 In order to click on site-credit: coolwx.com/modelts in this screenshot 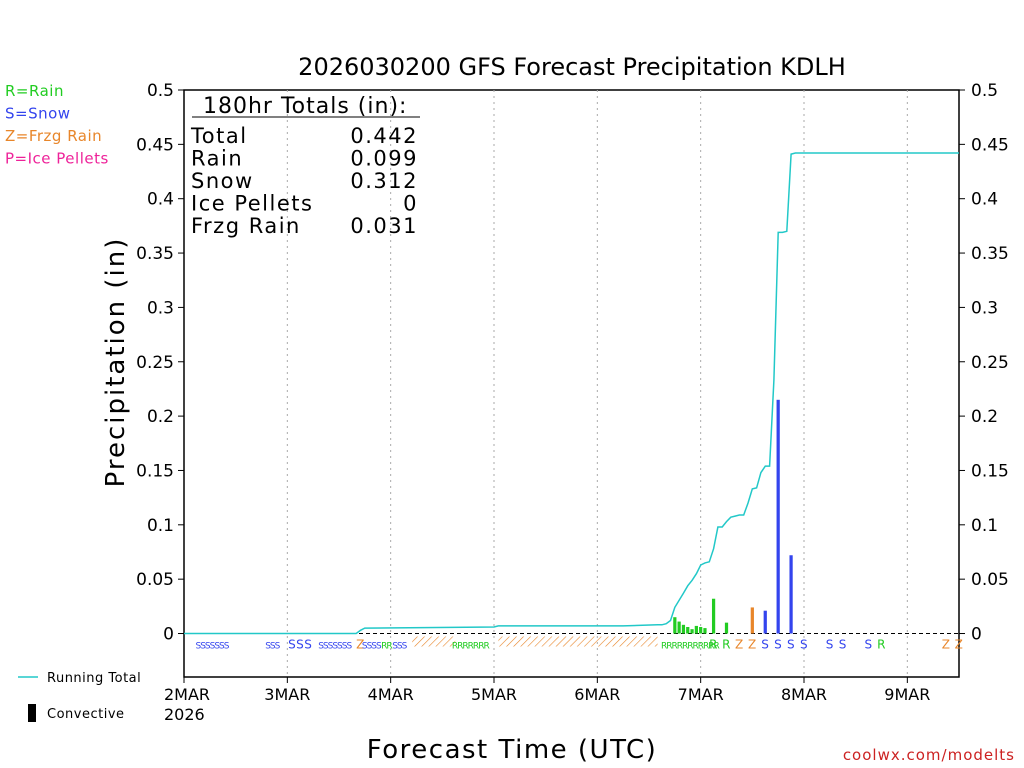, I will do `click(929, 755)`.